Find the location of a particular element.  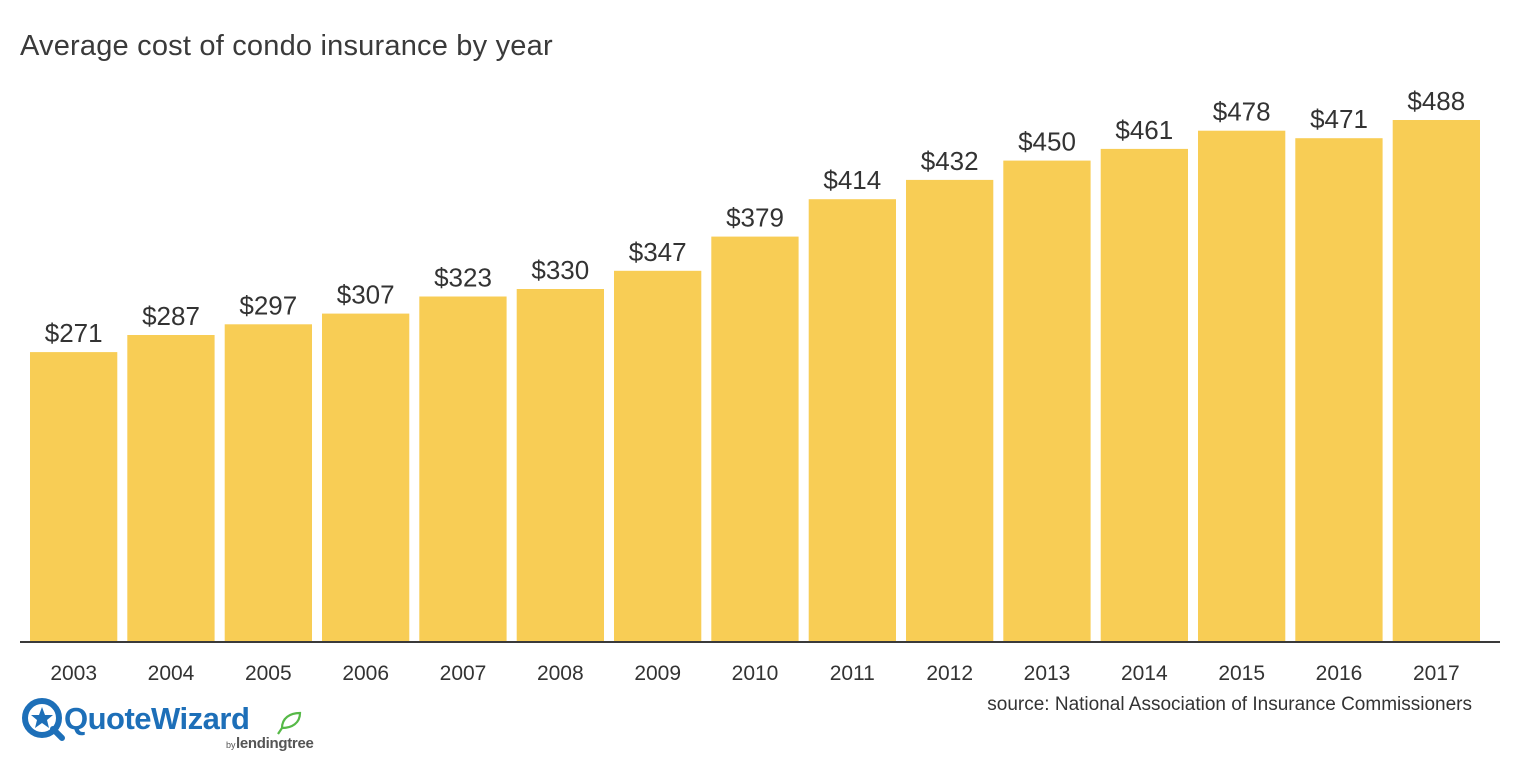

bar-2010 is located at coordinates (755, 439).